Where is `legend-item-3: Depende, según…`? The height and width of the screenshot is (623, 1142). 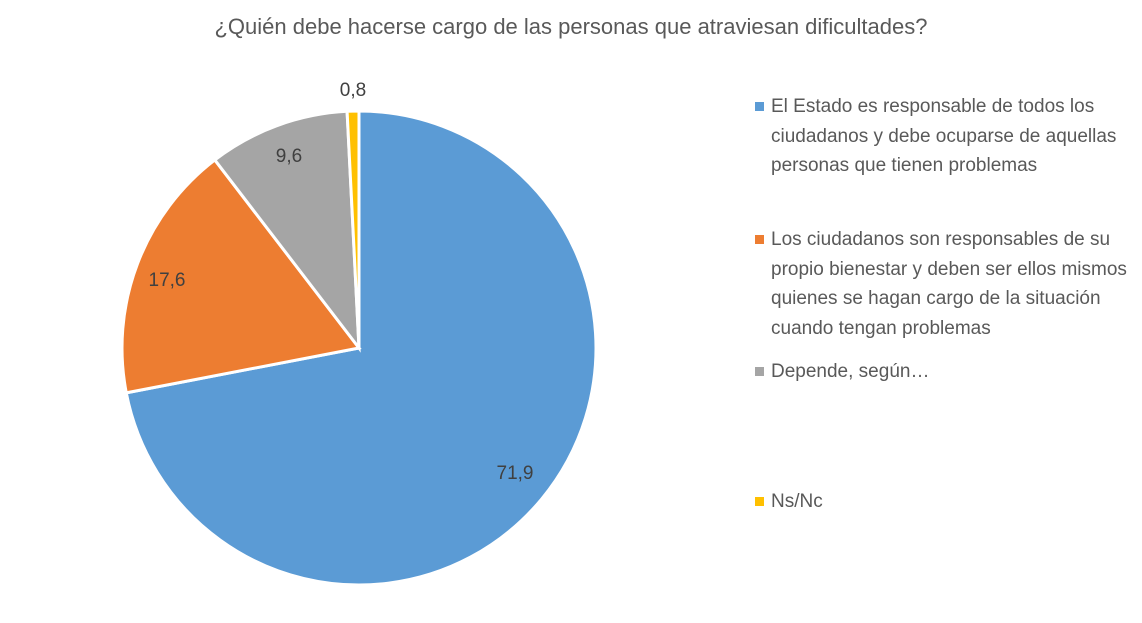 legend-item-3: Depende, según… is located at coordinates (948, 372).